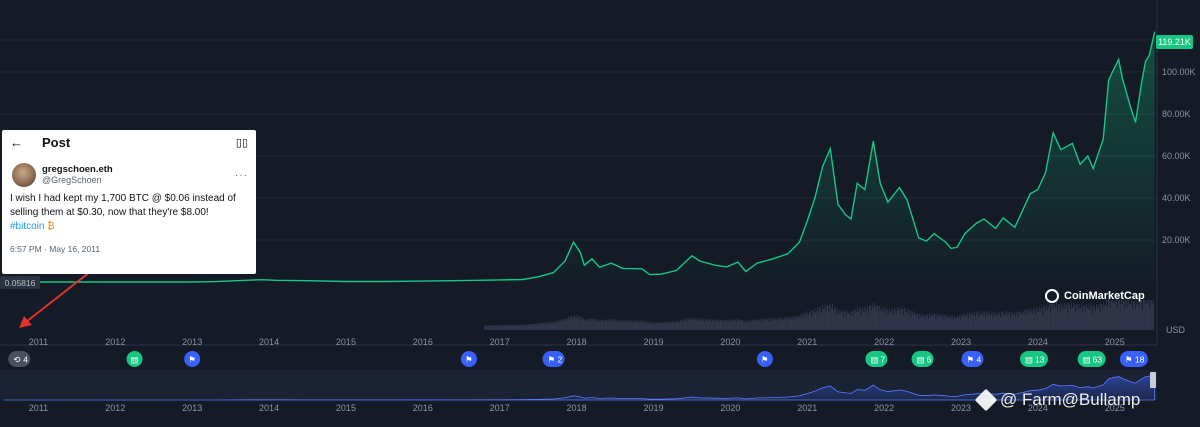 Image resolution: width=1200 pixels, height=427 pixels. I want to click on author-display-name: gregschoen.eth, so click(77, 169).